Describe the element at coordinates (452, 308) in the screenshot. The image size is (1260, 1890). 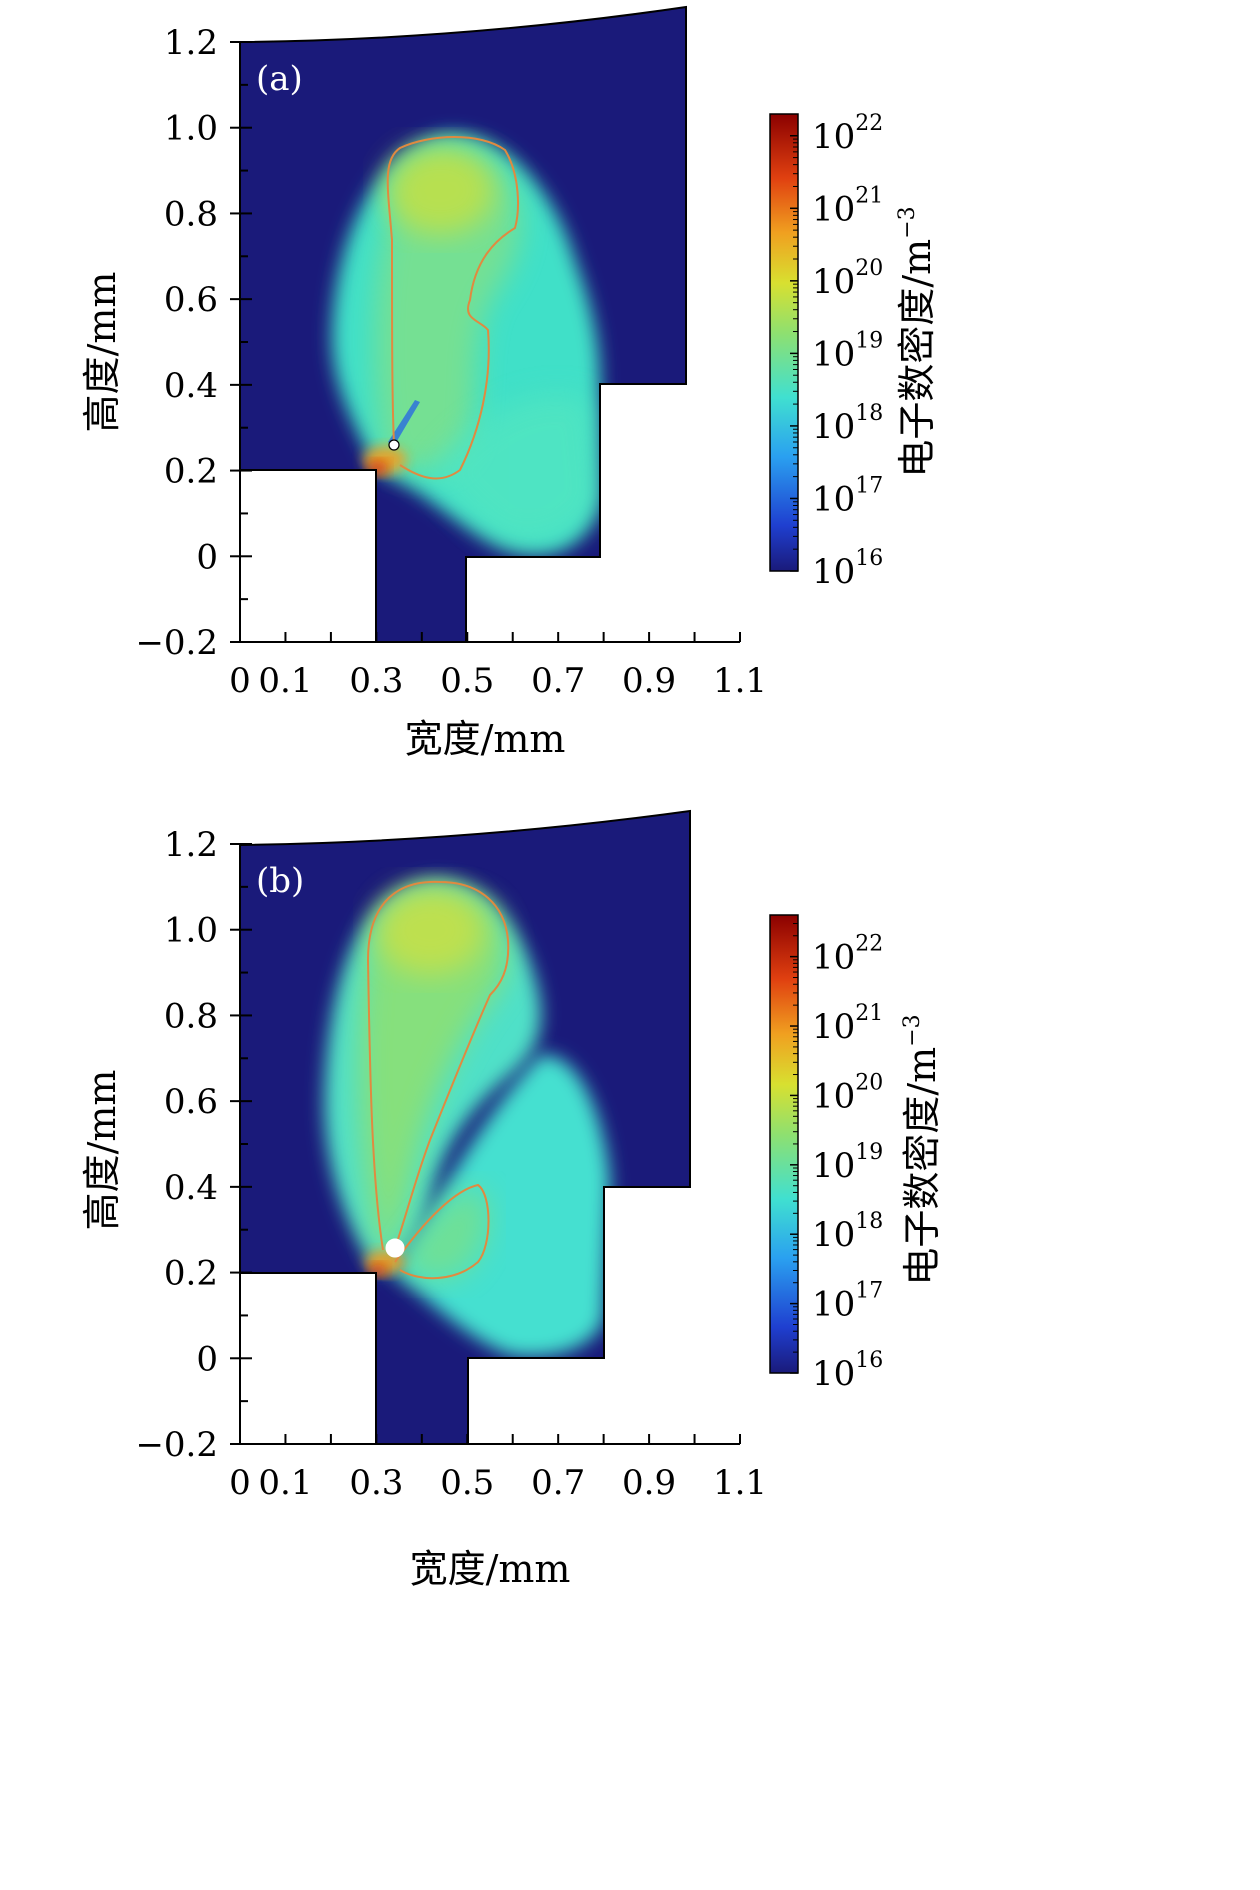
I see `panel-a-contour` at that location.